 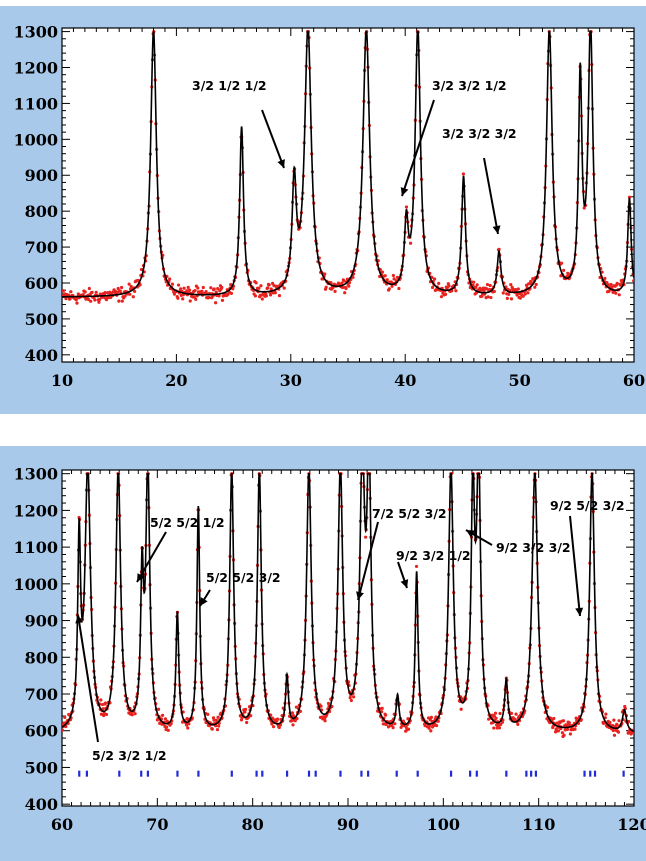 I want to click on x-tick-label: 100, so click(x=443, y=824).